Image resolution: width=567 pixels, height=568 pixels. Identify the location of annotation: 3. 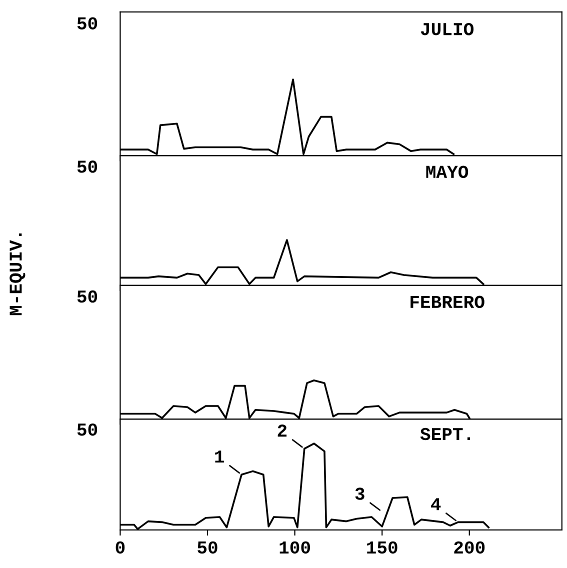
(359, 494).